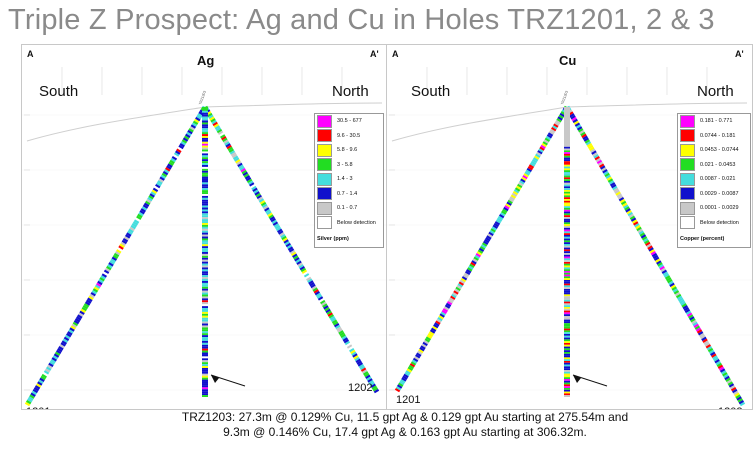 The image size is (754, 456). I want to click on legend-label: 3 - 5.8, so click(345, 164).